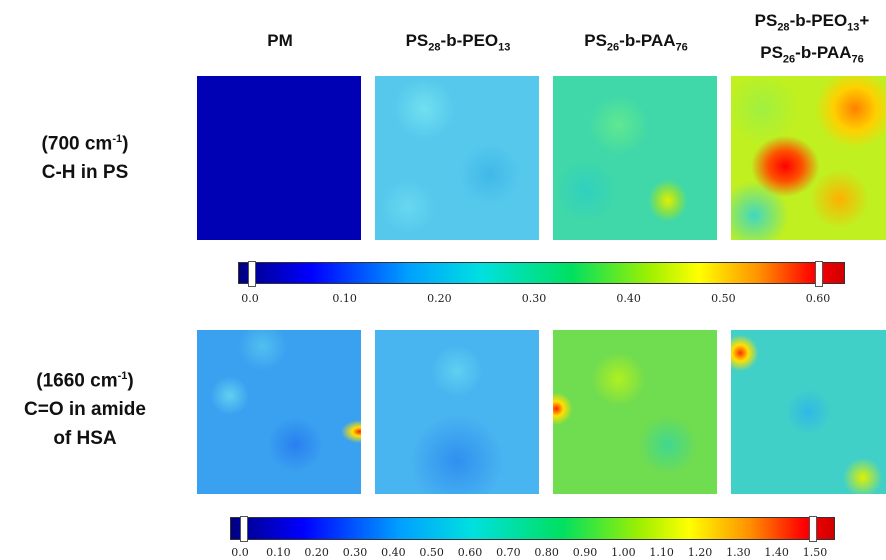  Describe the element at coordinates (864, 20) in the screenshot. I see `text-part: +` at that location.